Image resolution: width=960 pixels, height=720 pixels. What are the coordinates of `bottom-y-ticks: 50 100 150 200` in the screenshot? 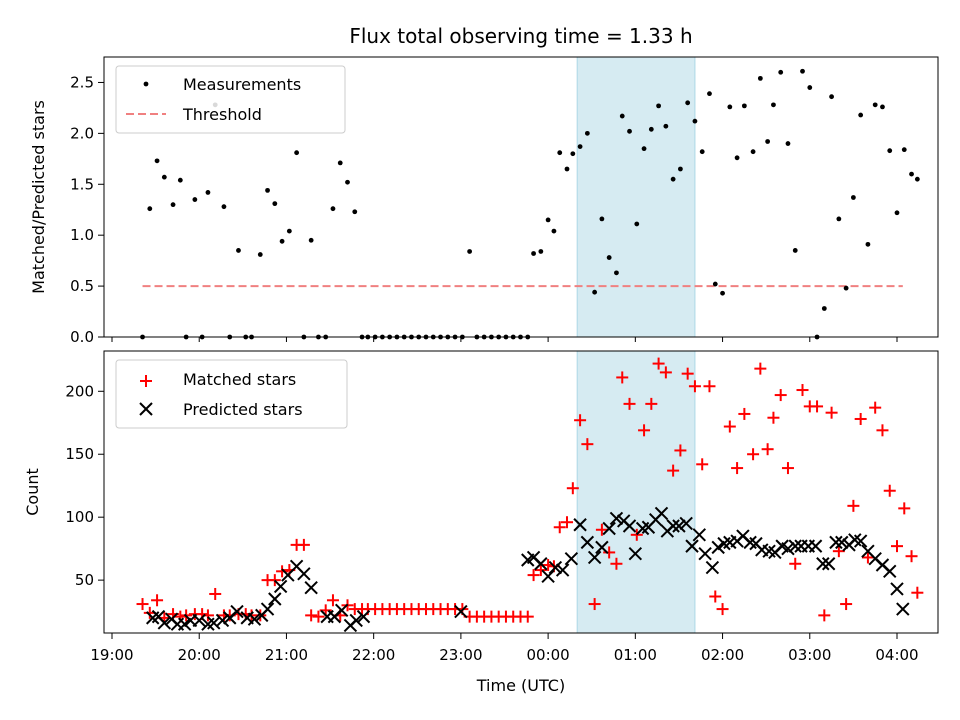 It's located at (84, 485).